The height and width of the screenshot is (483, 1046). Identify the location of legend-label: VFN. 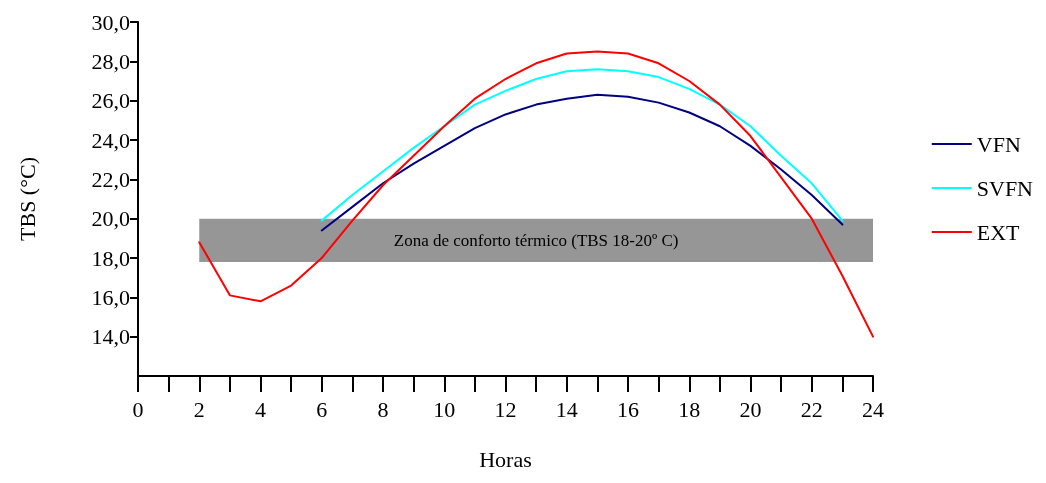
(998, 144).